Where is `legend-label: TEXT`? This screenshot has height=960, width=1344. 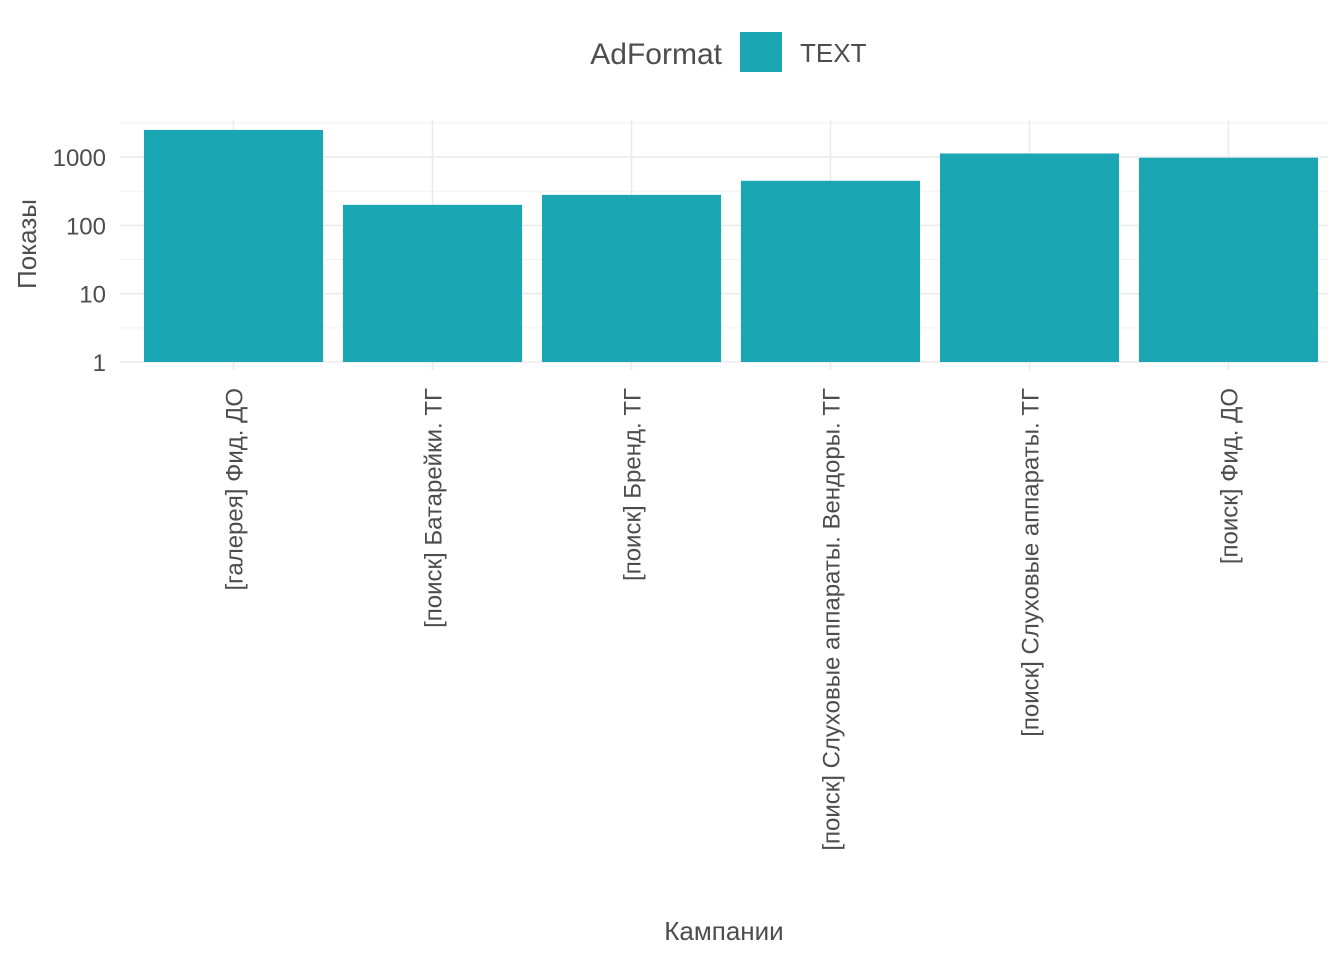
legend-label: TEXT is located at coordinates (833, 53).